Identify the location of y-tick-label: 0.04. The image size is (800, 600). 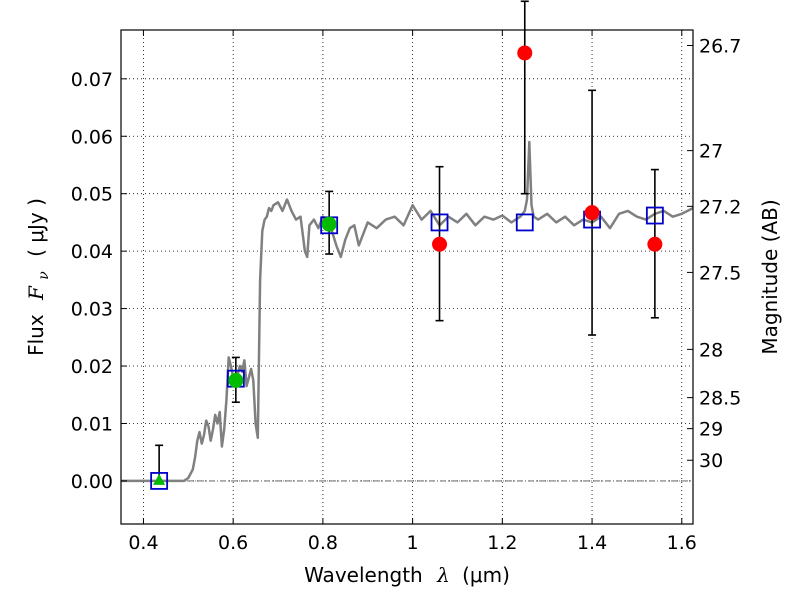
(92, 252).